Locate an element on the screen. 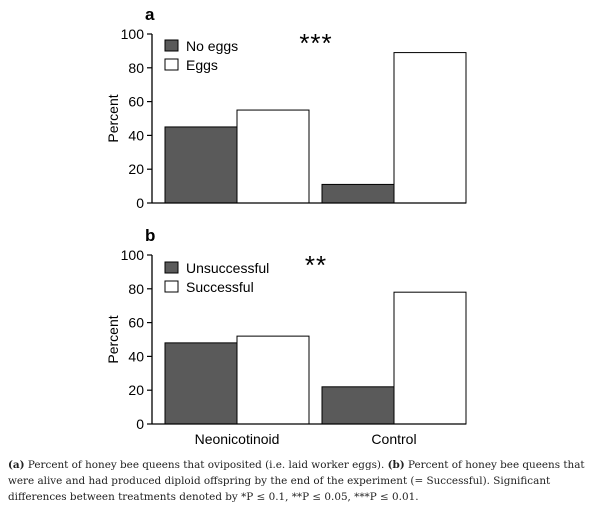 The image size is (600, 508). bar-a-eggs-control is located at coordinates (430, 128).